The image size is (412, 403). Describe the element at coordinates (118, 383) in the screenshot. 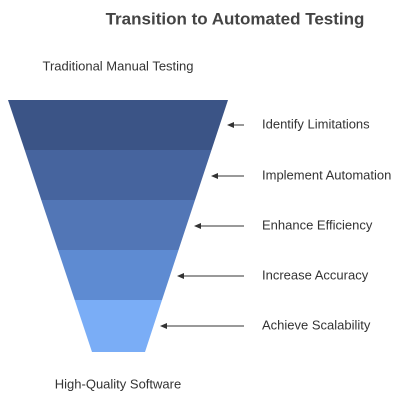

I see `bottom-label: High-Quality Software` at that location.